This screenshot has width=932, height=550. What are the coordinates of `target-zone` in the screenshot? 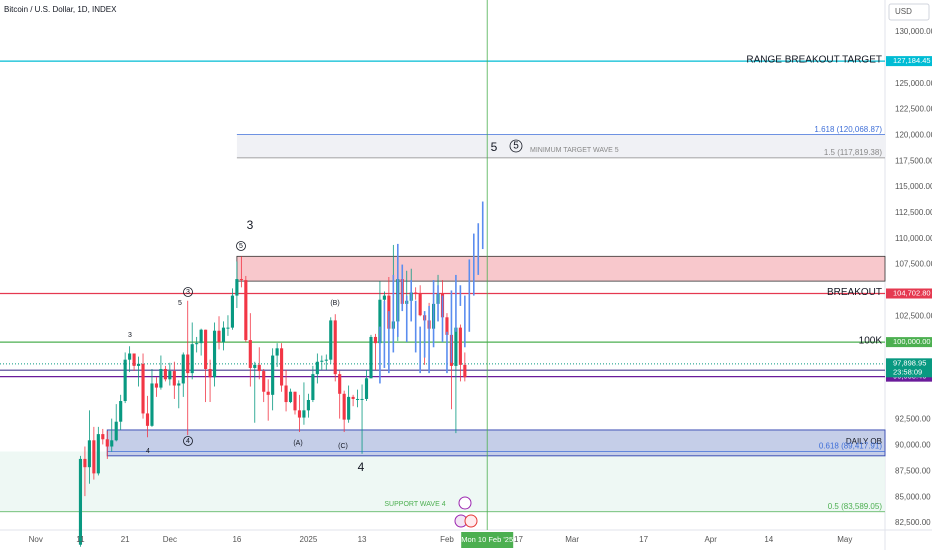 It's located at (561, 146).